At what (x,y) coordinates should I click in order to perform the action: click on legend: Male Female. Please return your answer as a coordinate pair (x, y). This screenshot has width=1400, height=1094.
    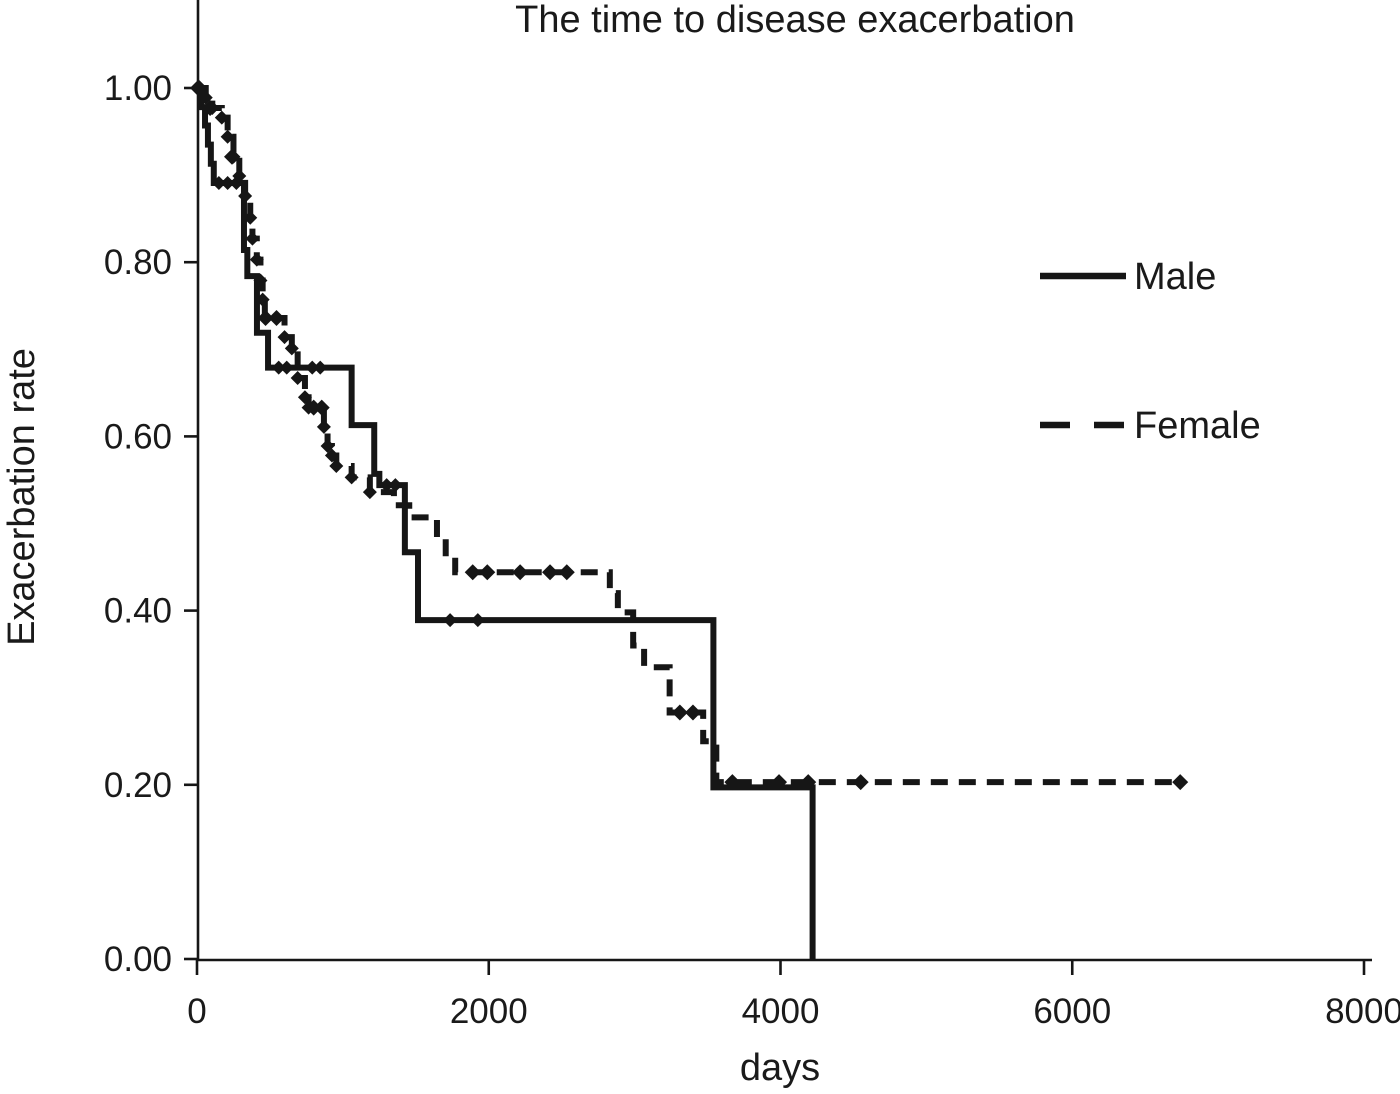
    Looking at the image, I should click on (1150, 351).